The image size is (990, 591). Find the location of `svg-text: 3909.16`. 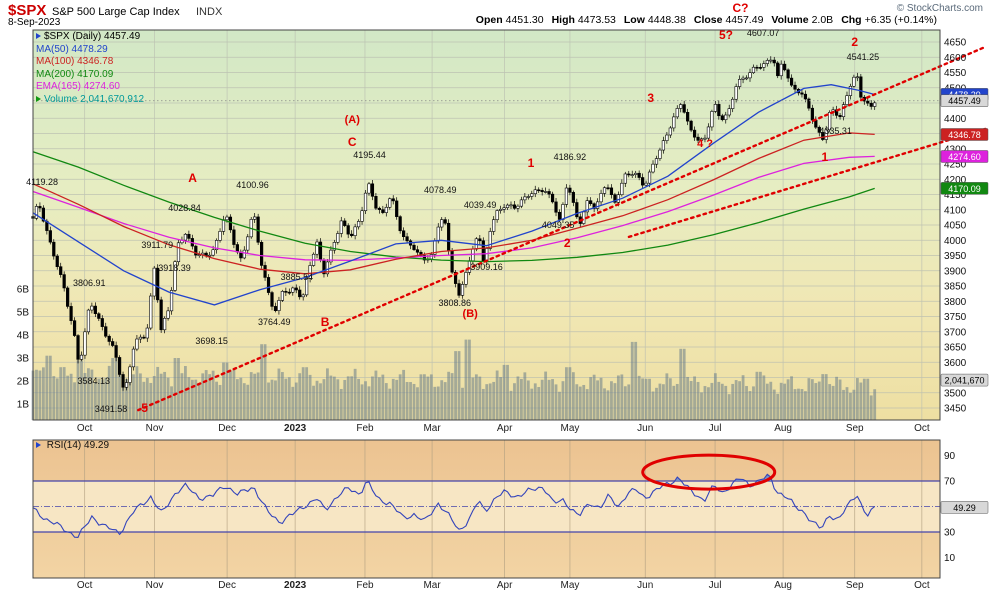

svg-text: 3909.16 is located at coordinates (486, 267).